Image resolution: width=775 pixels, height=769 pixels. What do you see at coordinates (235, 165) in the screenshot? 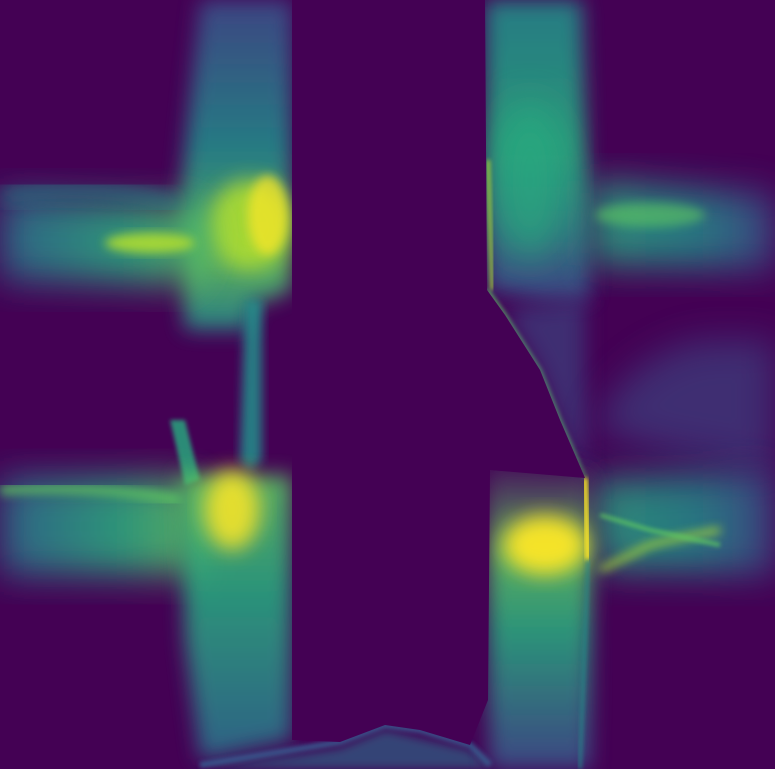
I see `left-vertical-band-upper` at bounding box center [235, 165].